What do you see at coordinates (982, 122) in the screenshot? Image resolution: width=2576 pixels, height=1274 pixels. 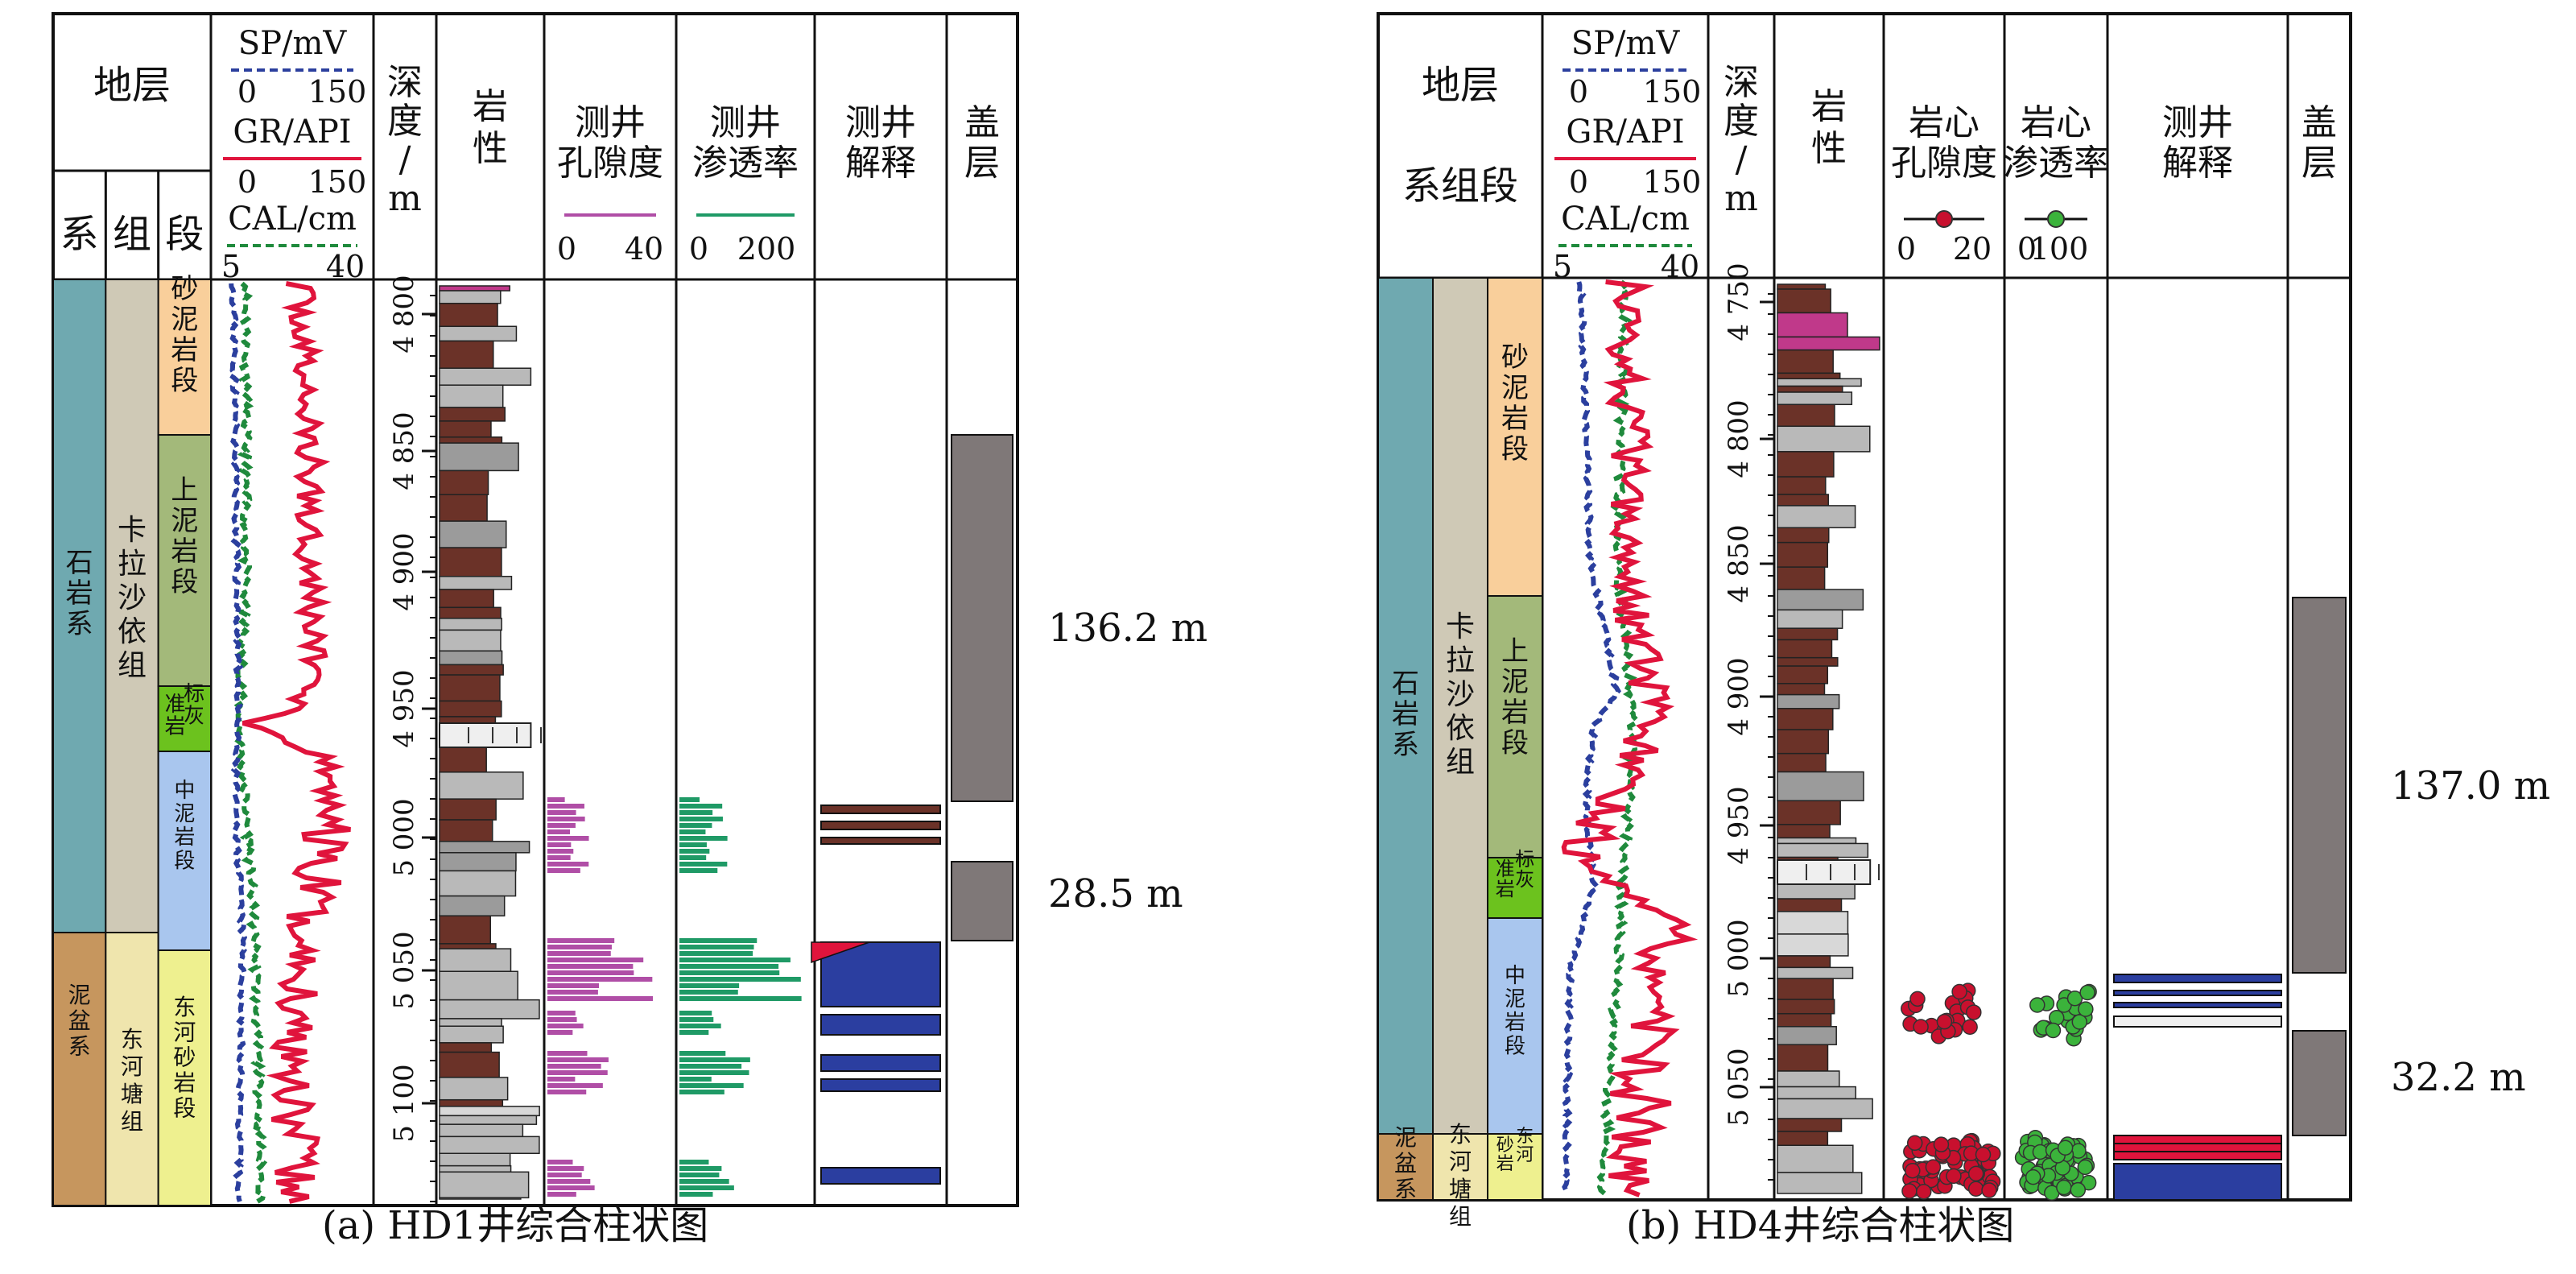 I see `cap-title-1: 盖` at bounding box center [982, 122].